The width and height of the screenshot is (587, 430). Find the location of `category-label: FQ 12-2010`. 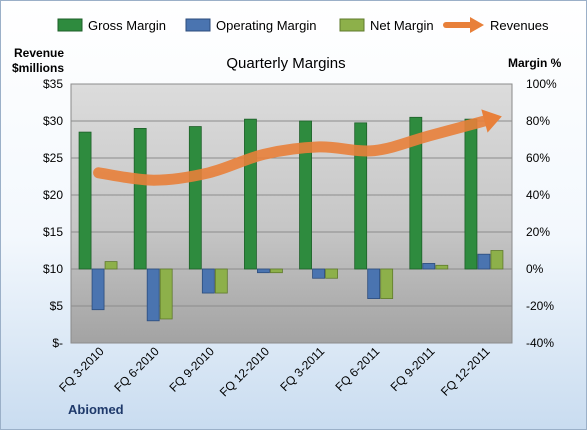

category-label: FQ 12-2010 is located at coordinates (244, 371).